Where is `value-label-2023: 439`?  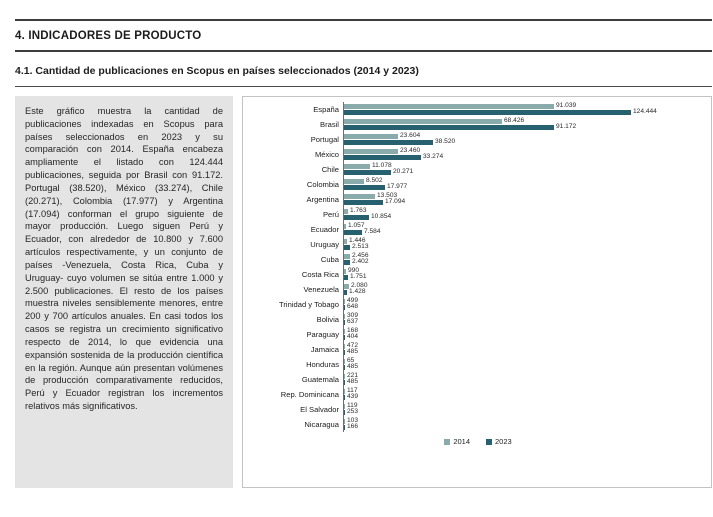
value-label-2023: 439 is located at coordinates (353, 397).